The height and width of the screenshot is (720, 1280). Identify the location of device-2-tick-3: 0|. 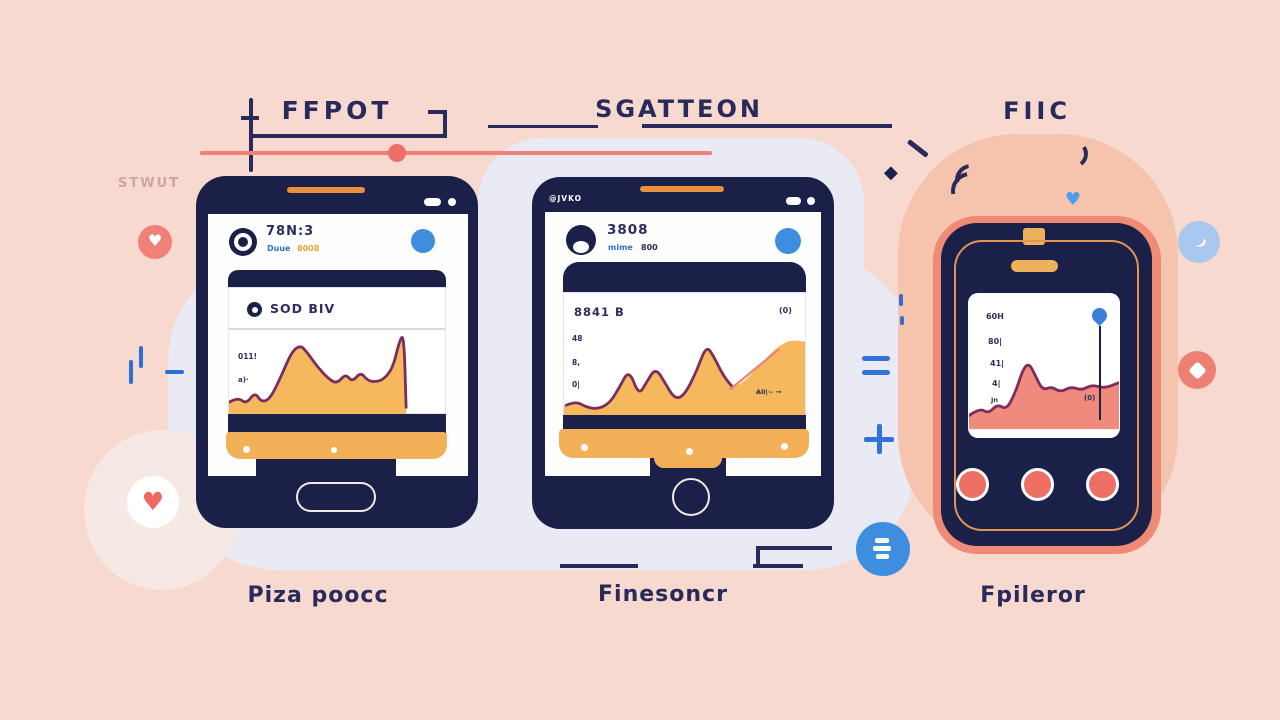
(576, 384).